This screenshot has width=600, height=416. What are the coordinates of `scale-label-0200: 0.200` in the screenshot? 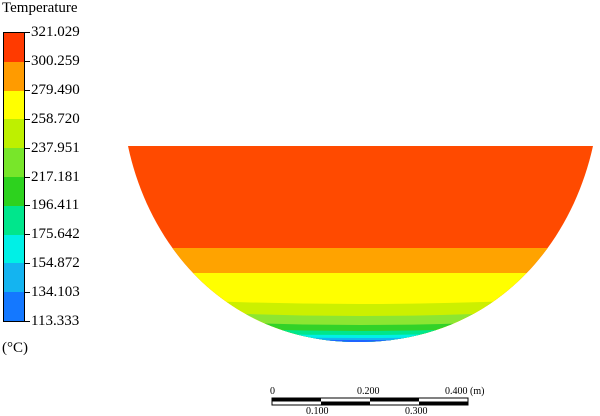 It's located at (368, 391).